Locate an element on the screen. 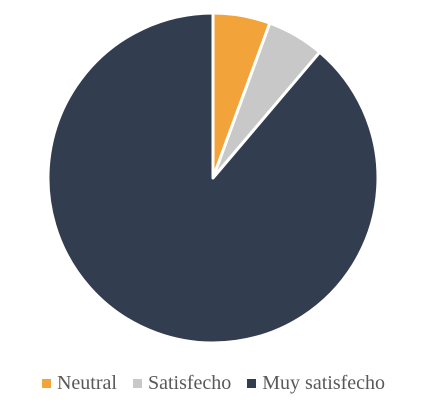 This screenshot has height=405, width=427. legend-item-neutral: Neutral is located at coordinates (79, 383).